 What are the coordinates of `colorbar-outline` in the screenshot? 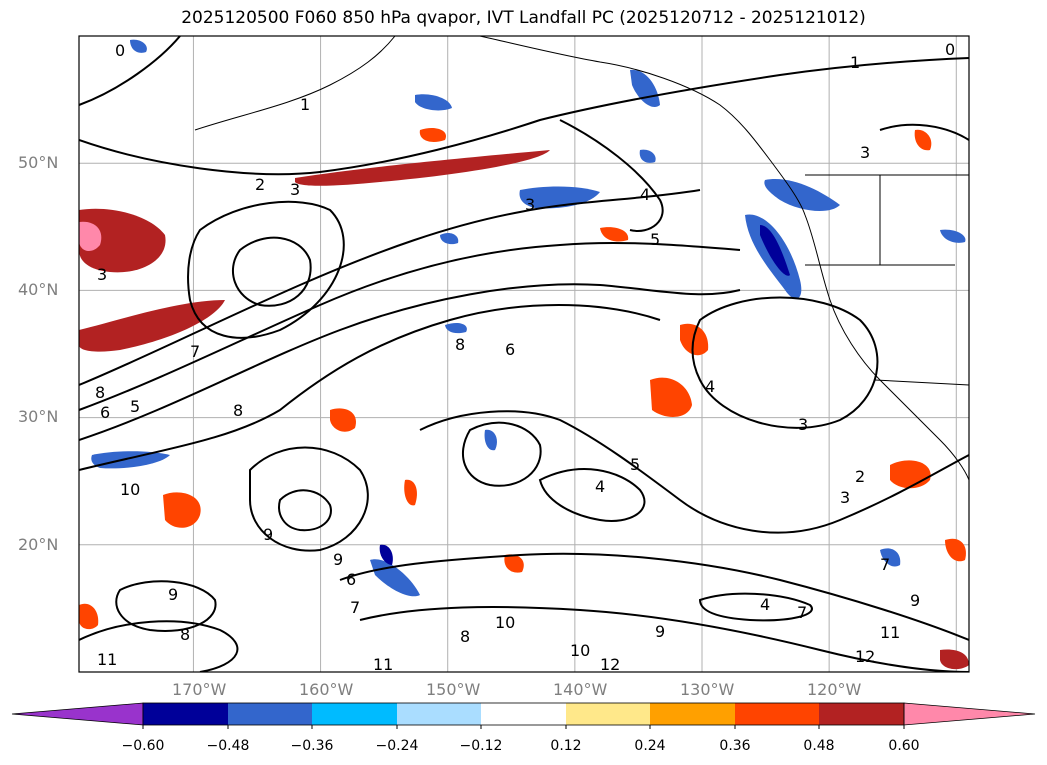 It's located at (523, 714).